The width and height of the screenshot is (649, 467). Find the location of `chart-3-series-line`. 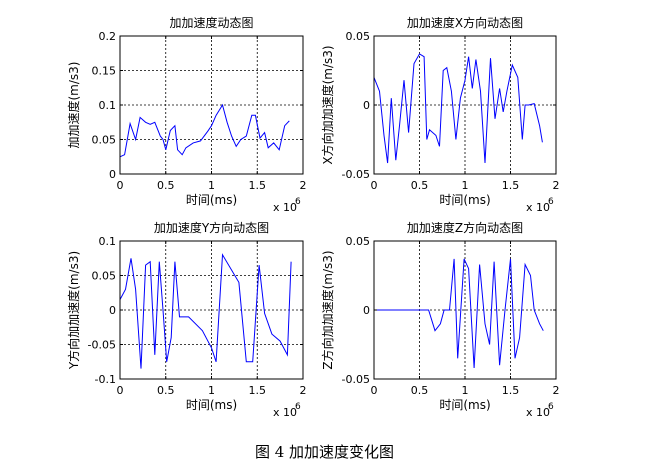

chart-3-series-line is located at coordinates (205, 311).